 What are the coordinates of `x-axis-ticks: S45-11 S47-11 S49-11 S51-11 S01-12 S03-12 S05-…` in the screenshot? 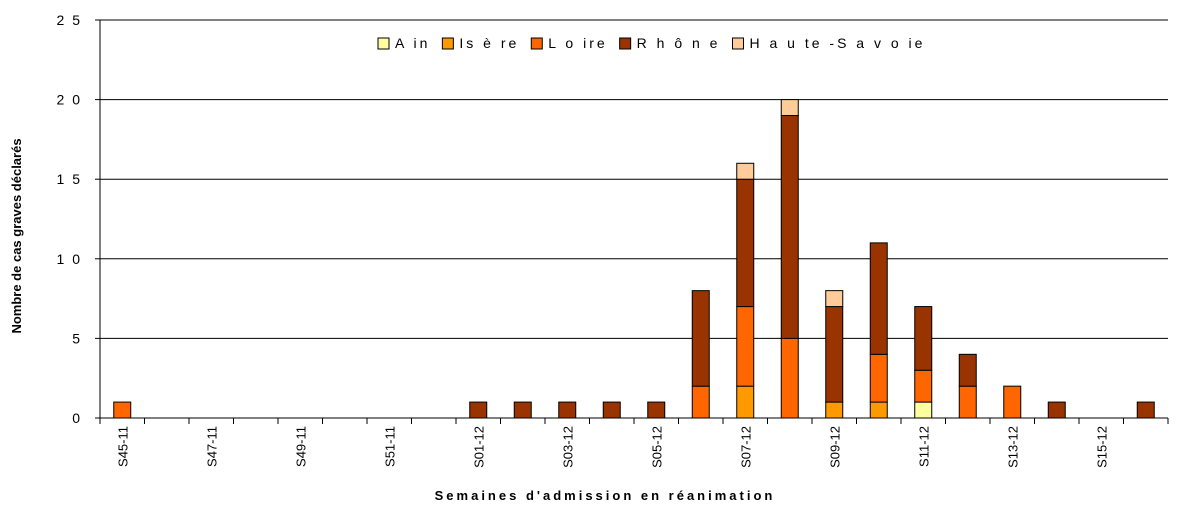 It's located at (634, 443).